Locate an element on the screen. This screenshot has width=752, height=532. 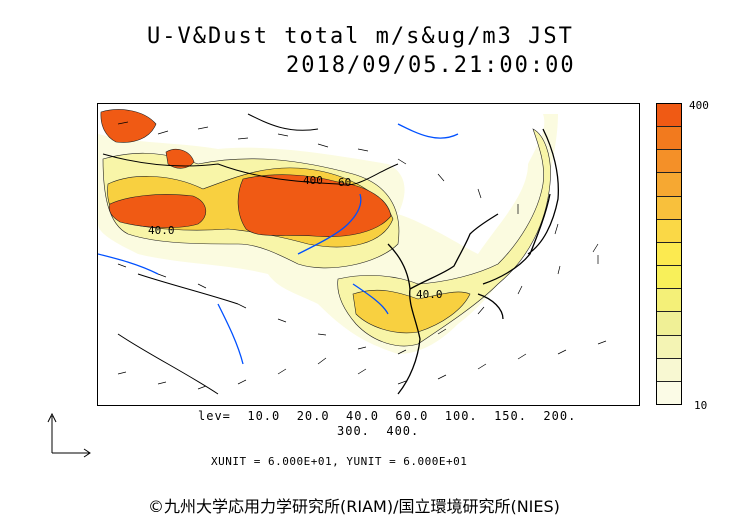
contour-label: 60 is located at coordinates (344, 182).